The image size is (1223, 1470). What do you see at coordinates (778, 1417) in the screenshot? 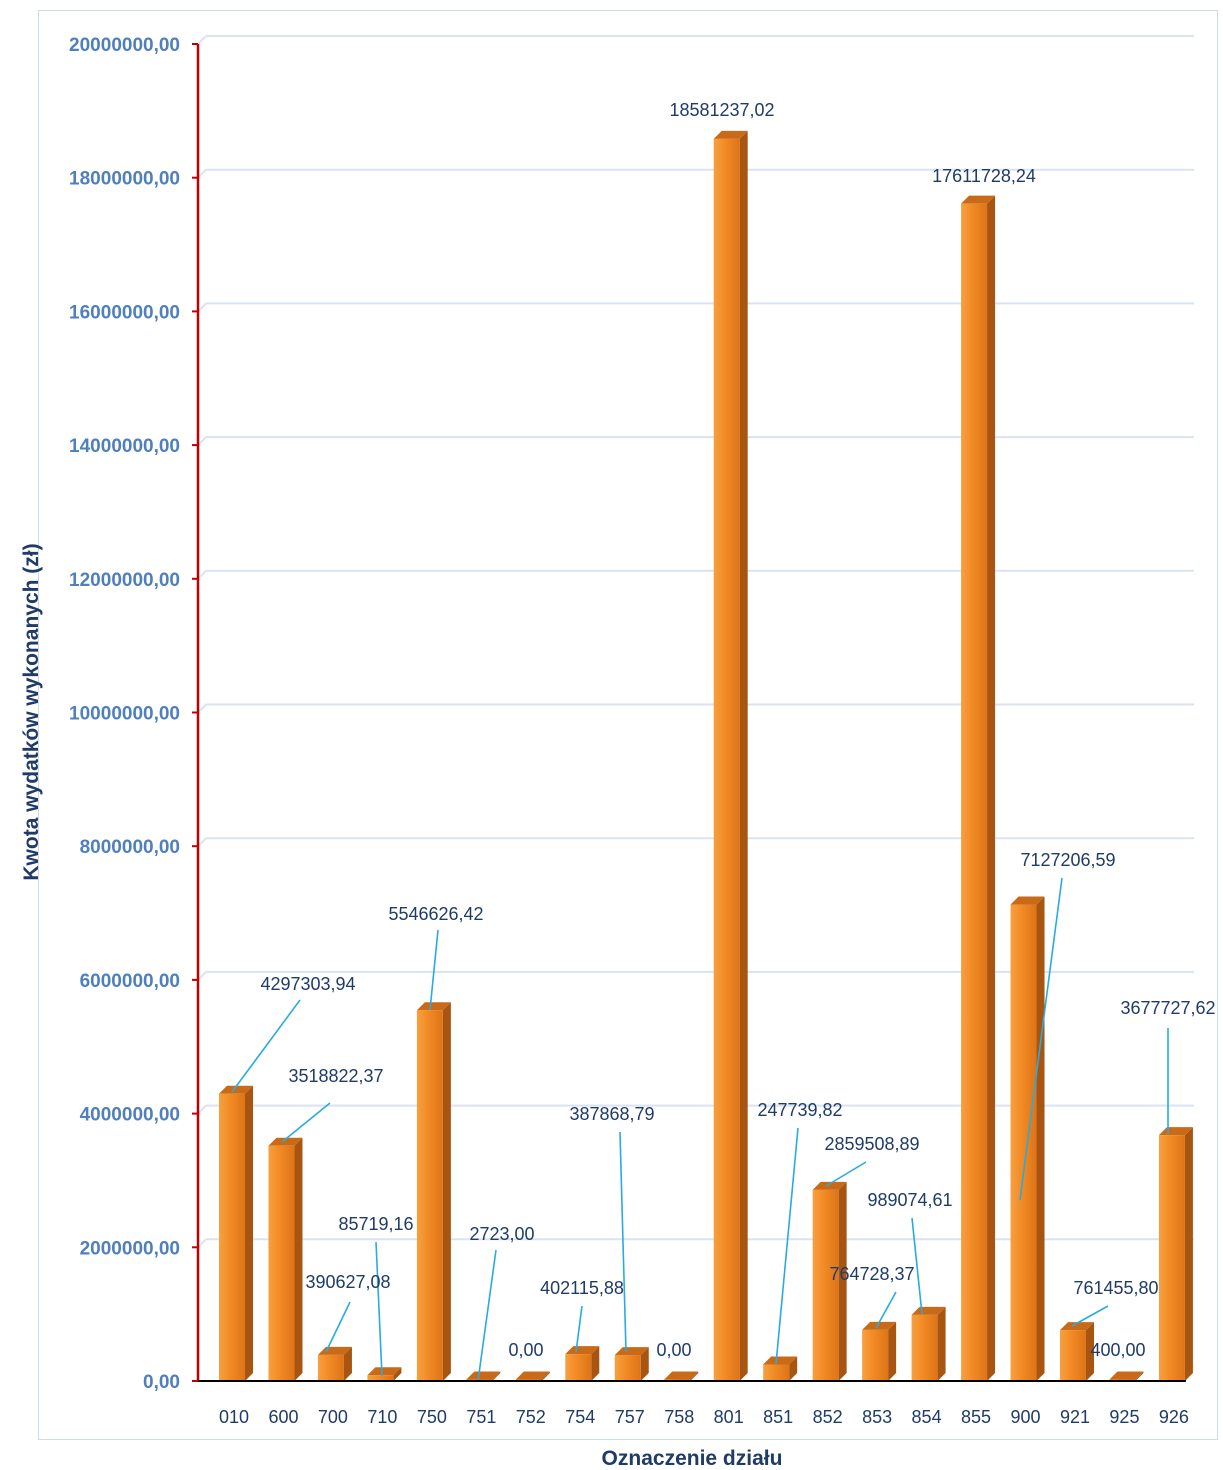
I see `x-tick-label: 851` at bounding box center [778, 1417].